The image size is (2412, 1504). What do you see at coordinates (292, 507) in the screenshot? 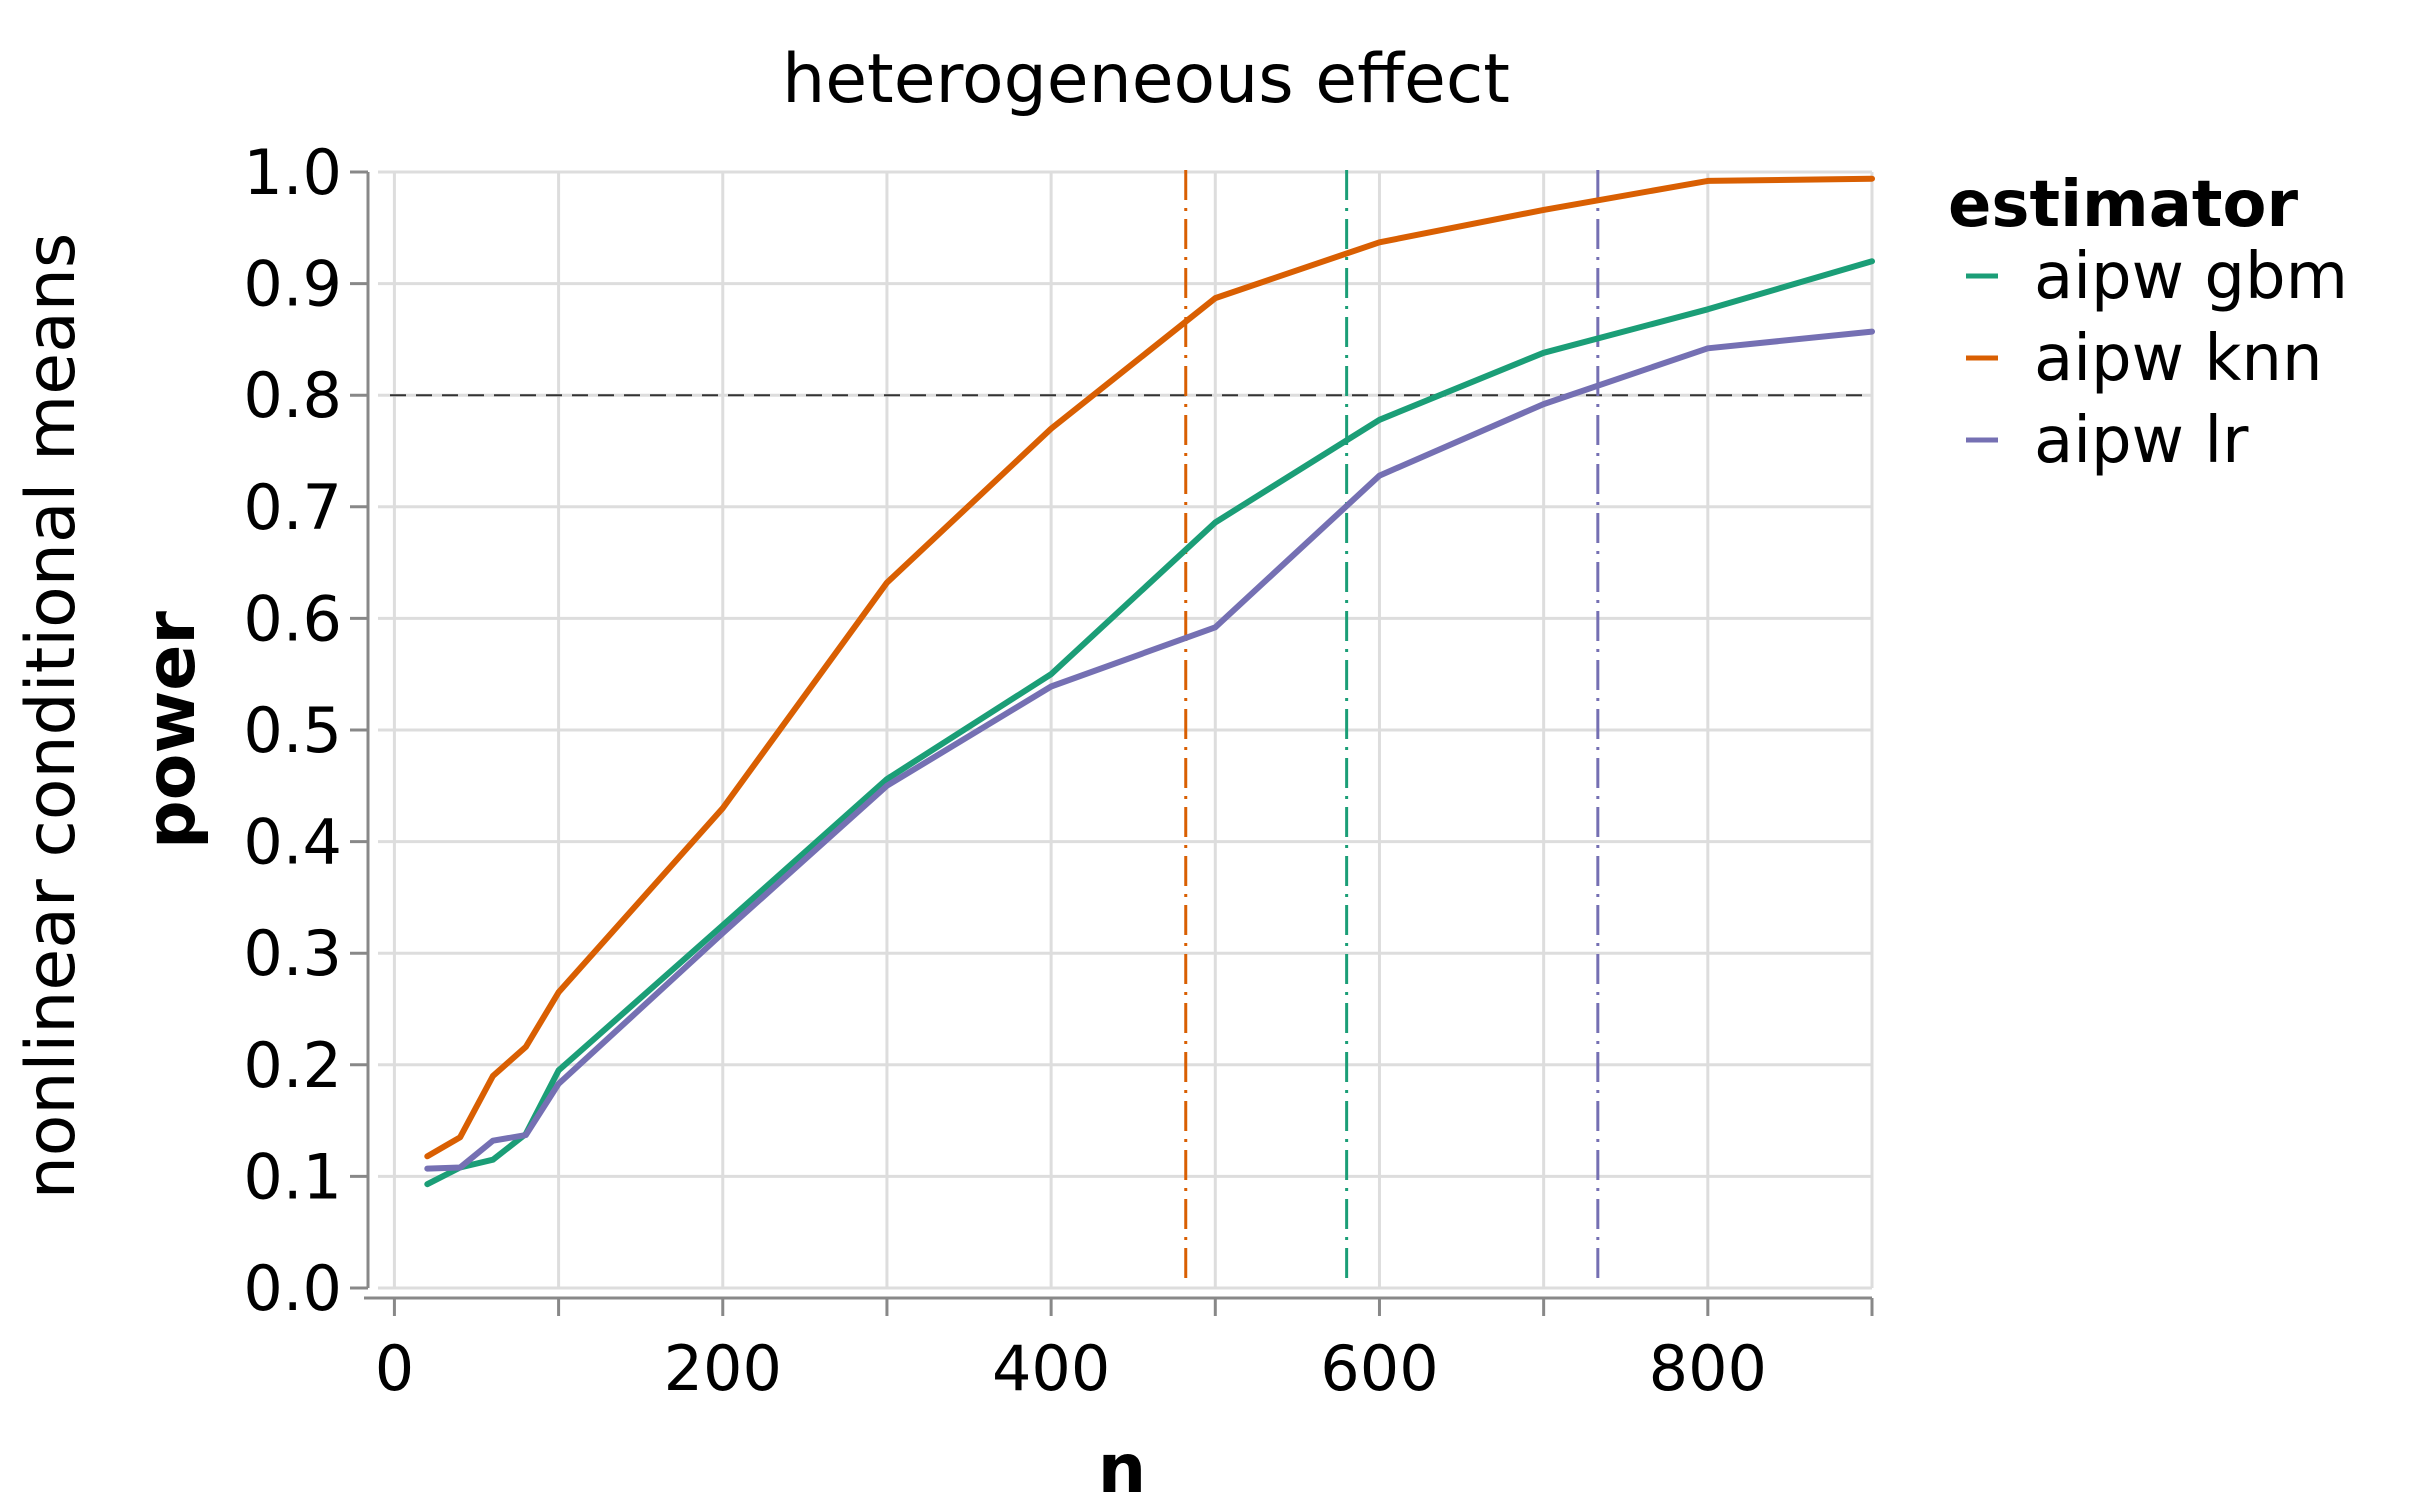
I see `y-tick-label: 0.7` at bounding box center [292, 507].